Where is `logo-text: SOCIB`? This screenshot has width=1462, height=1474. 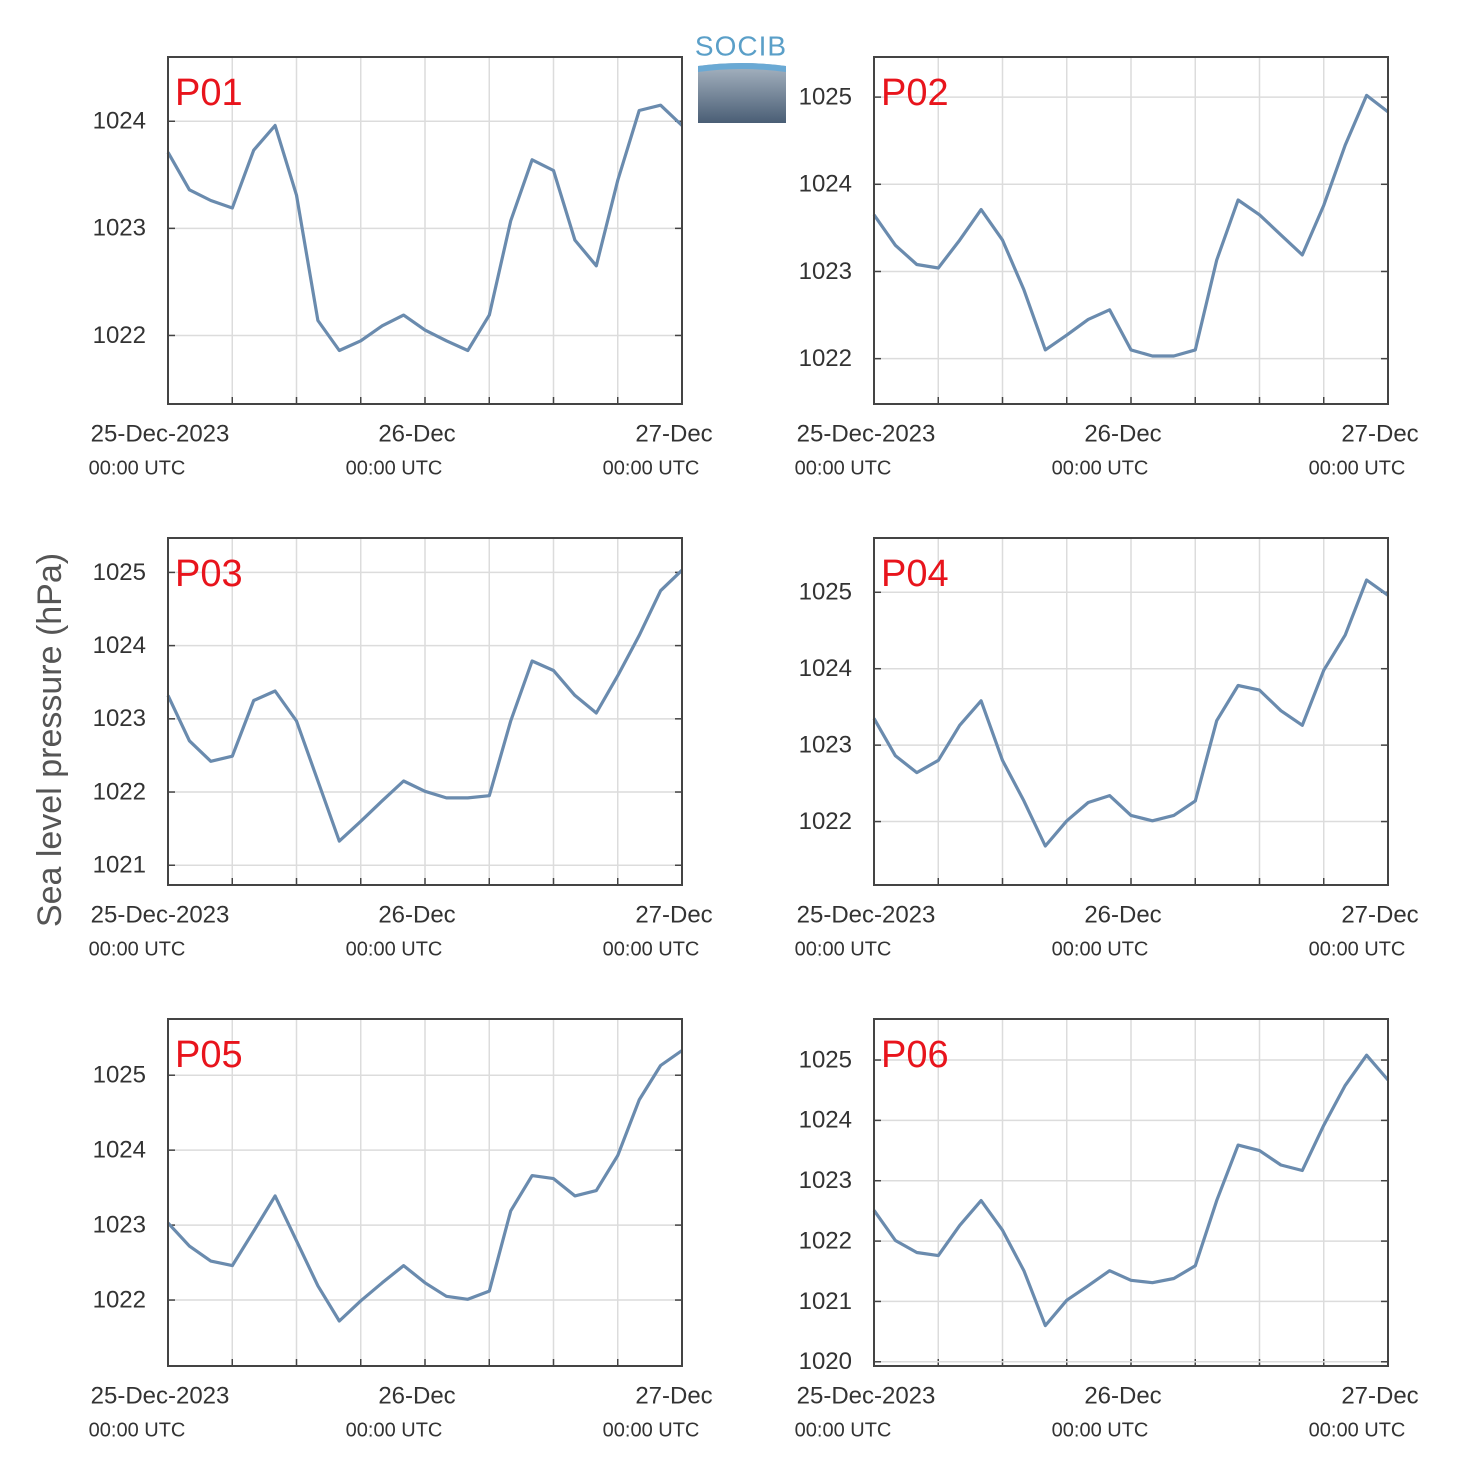 logo-text: SOCIB is located at coordinates (741, 45).